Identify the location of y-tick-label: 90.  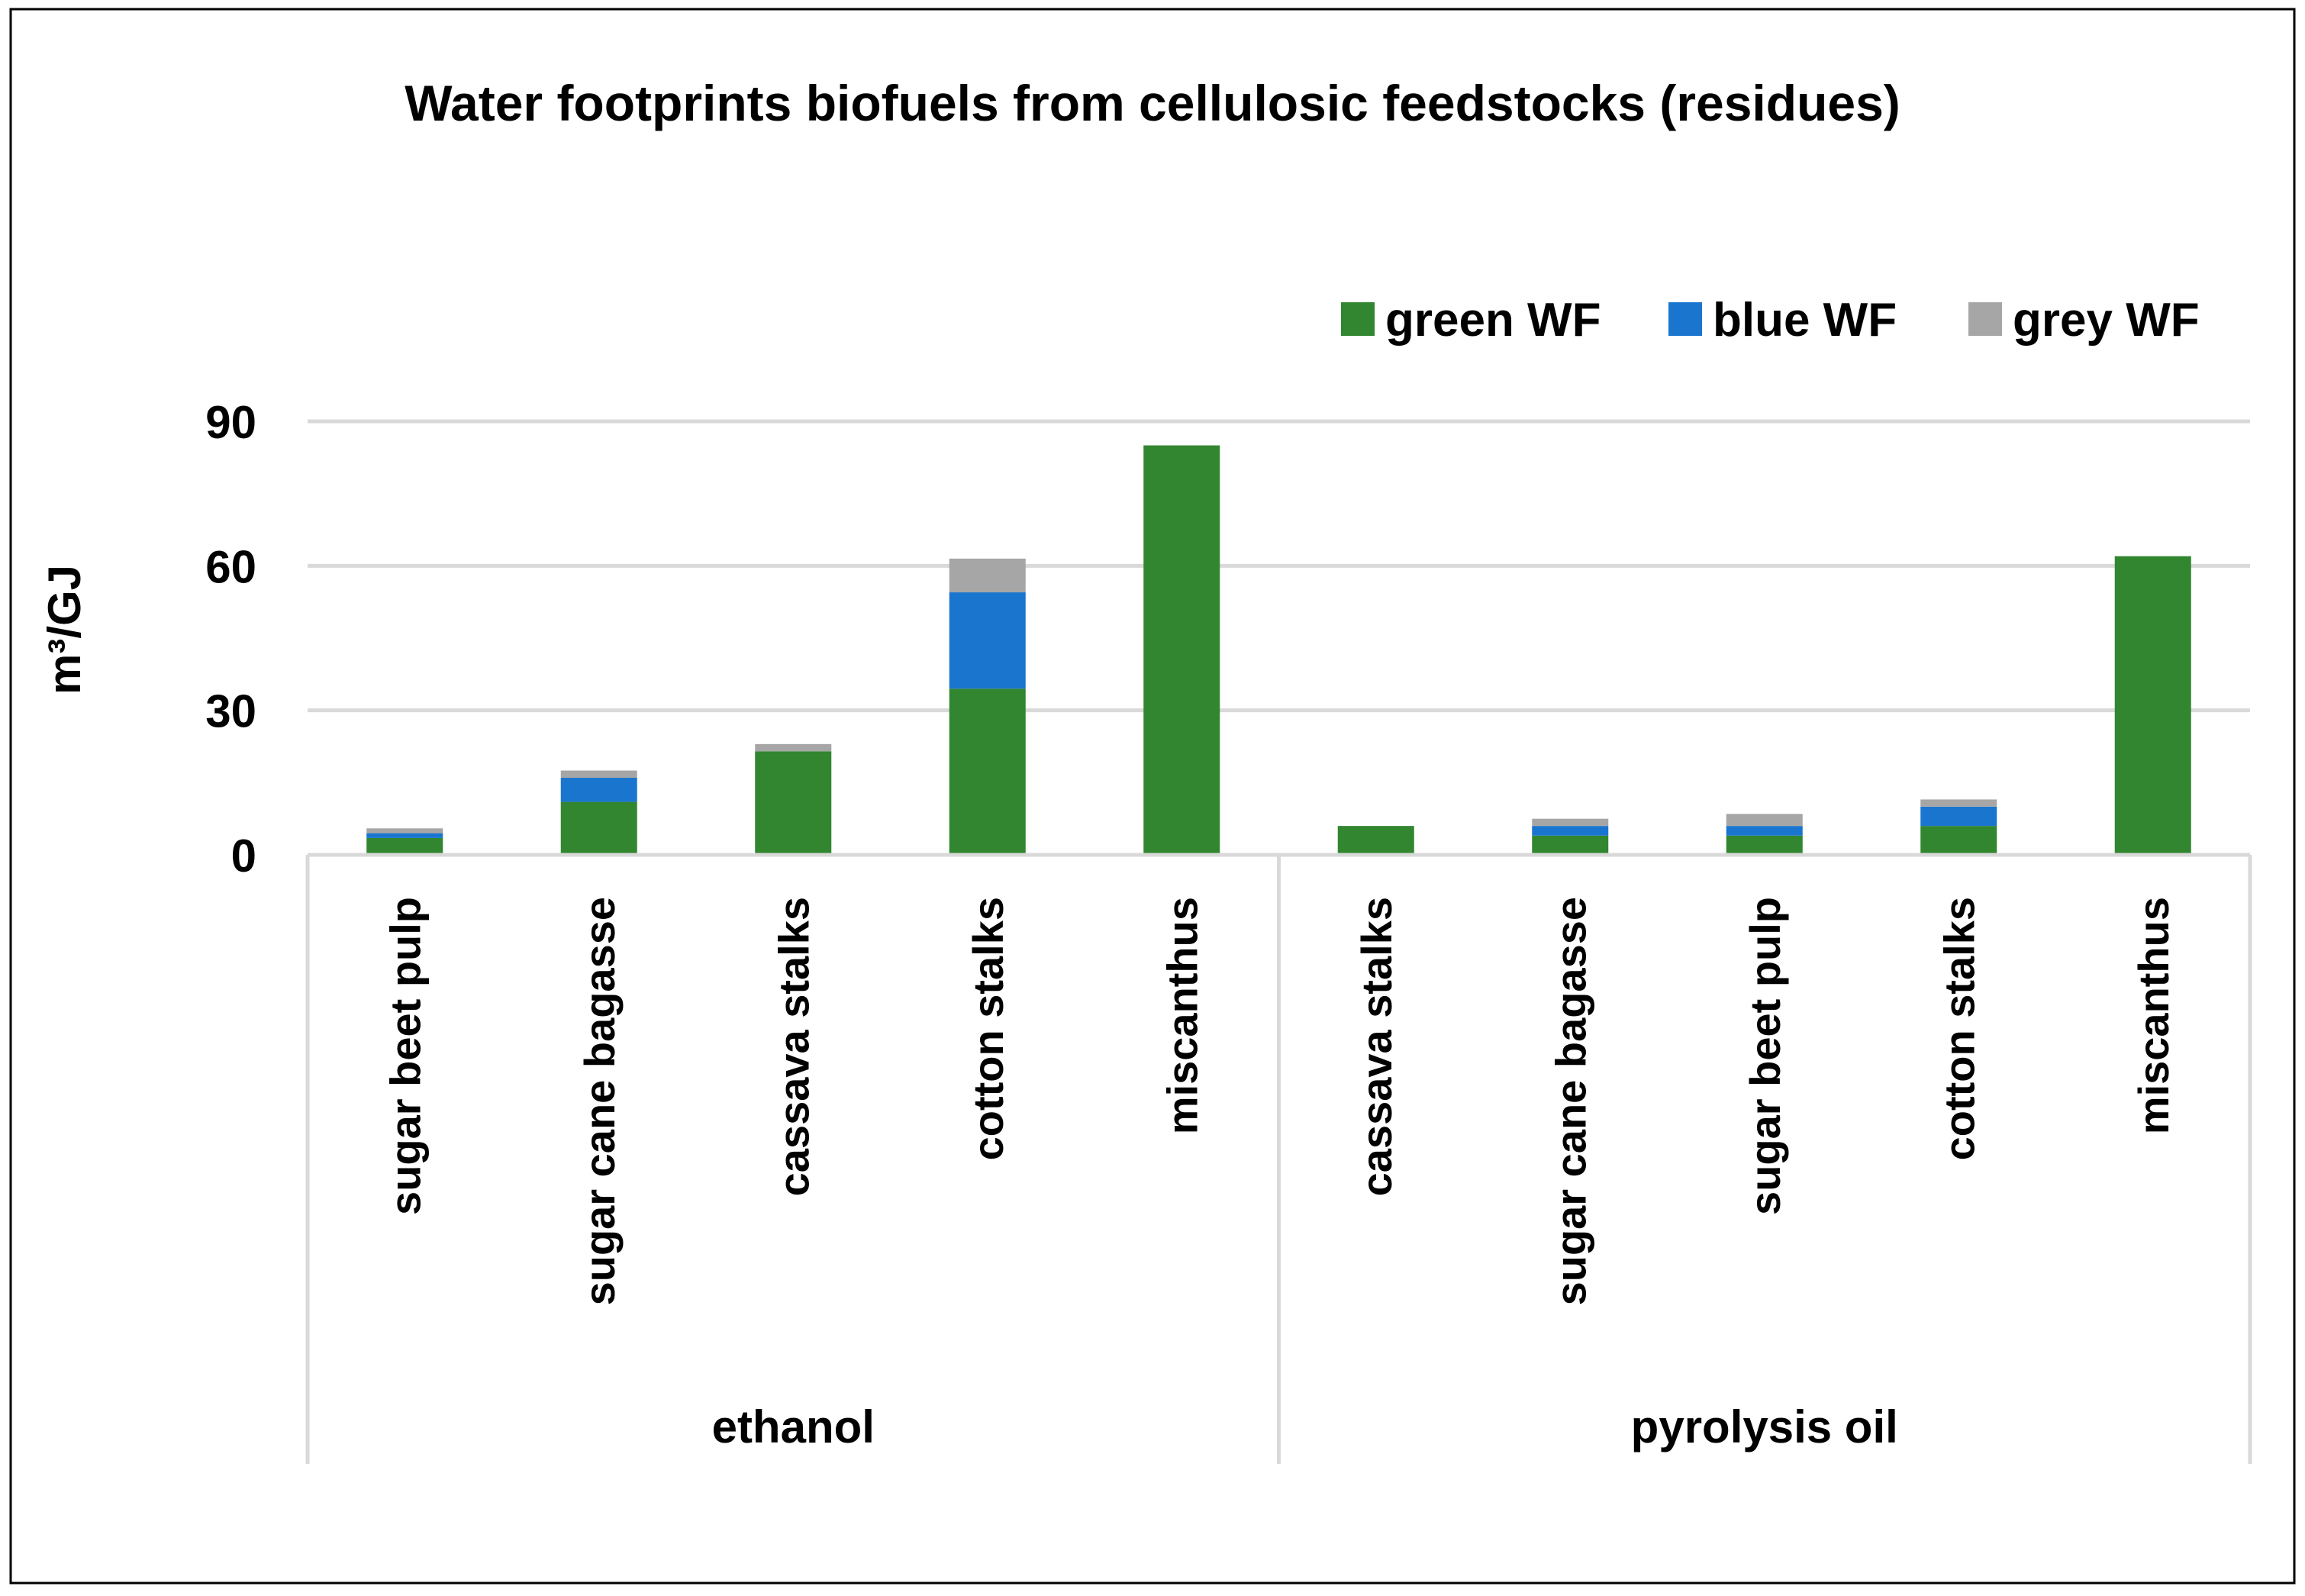
(230, 422).